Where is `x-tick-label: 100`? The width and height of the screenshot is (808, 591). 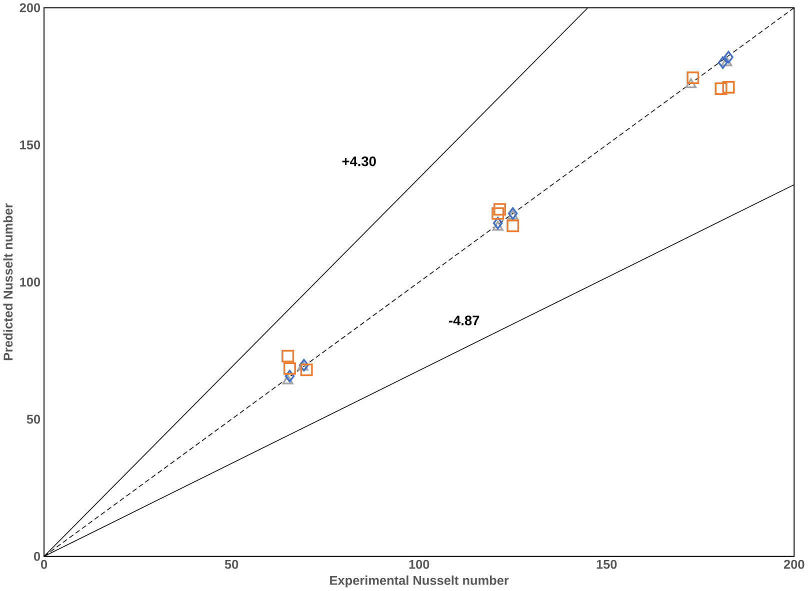 x-tick-label: 100 is located at coordinates (419, 564).